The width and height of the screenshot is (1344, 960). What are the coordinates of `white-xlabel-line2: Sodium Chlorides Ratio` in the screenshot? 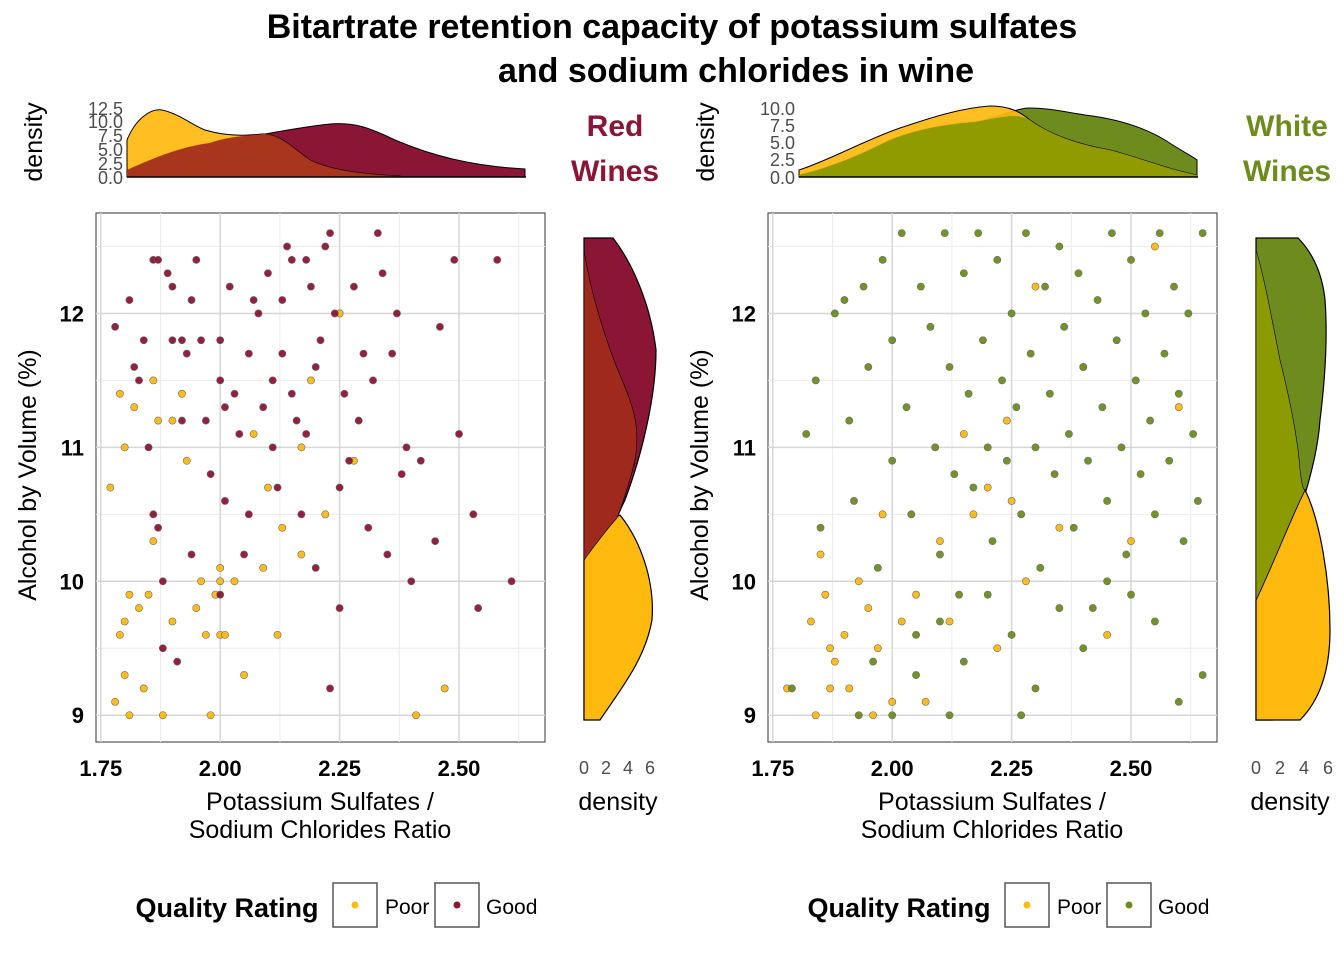 It's located at (992, 830).